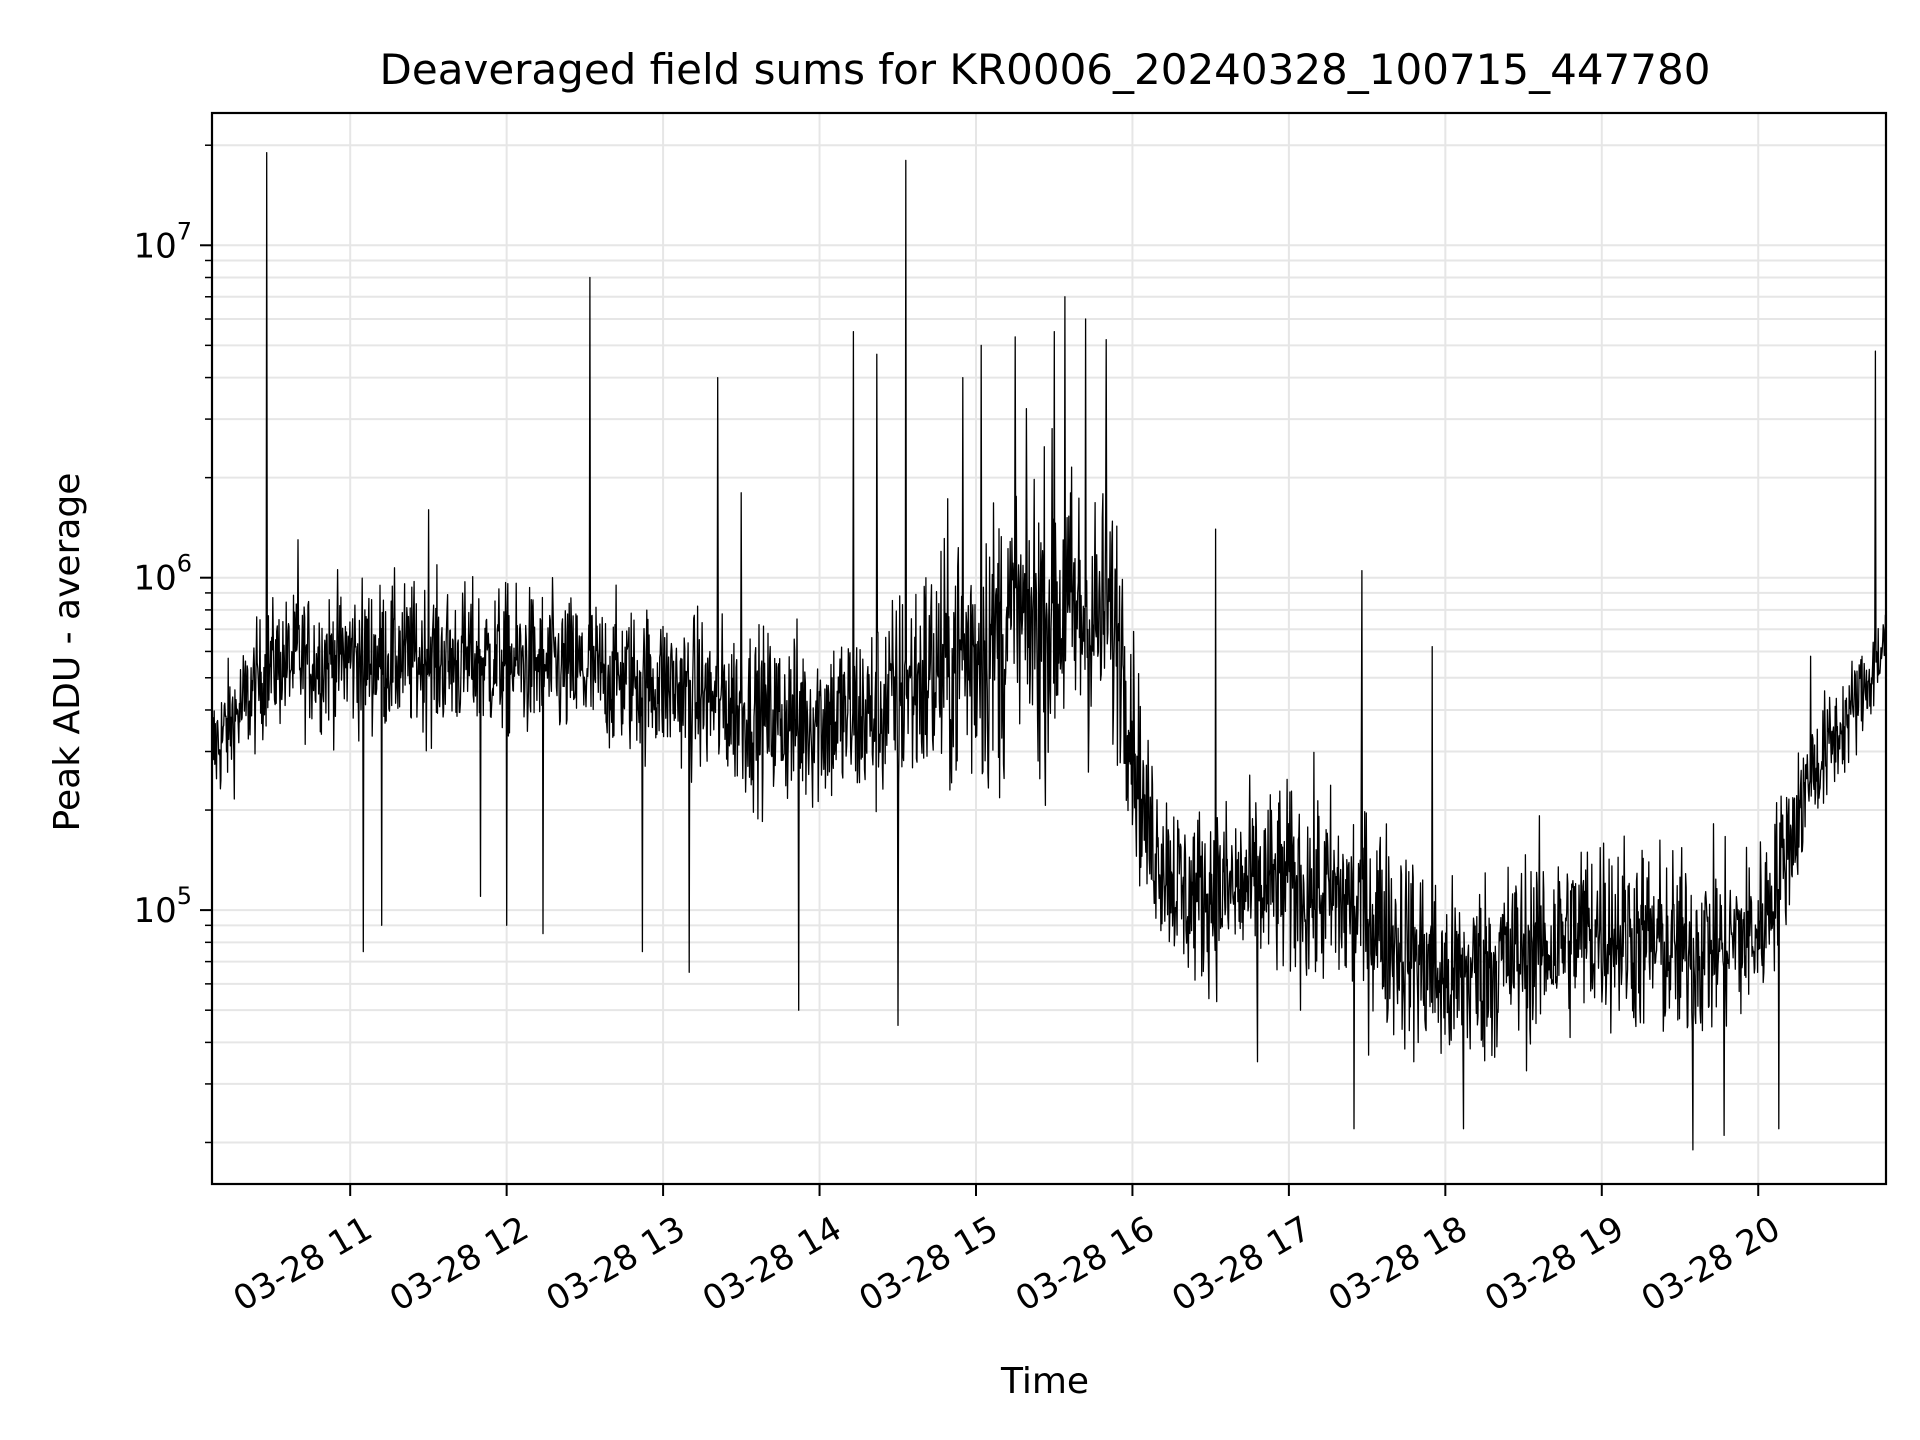 The height and width of the screenshot is (1440, 1920). Describe the element at coordinates (162, 574) in the screenshot. I see `y-tick-label: 10⁶` at that location.